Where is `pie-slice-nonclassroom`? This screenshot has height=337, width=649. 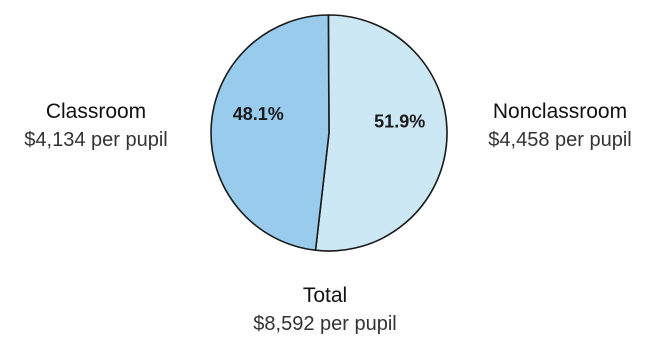
pie-slice-nonclassroom is located at coordinates (381, 133).